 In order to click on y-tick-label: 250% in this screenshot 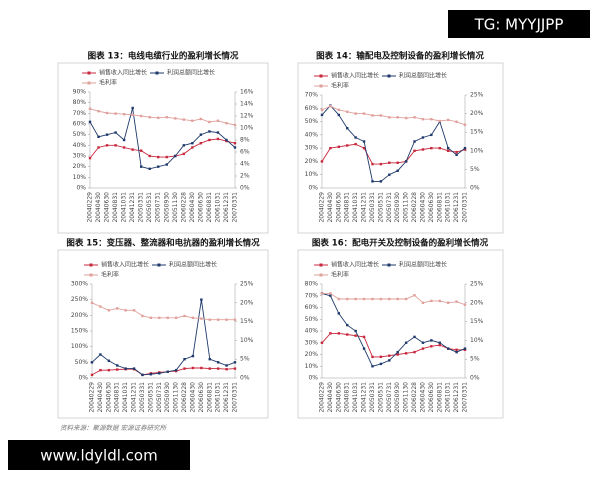, I will do `click(79, 299)`.